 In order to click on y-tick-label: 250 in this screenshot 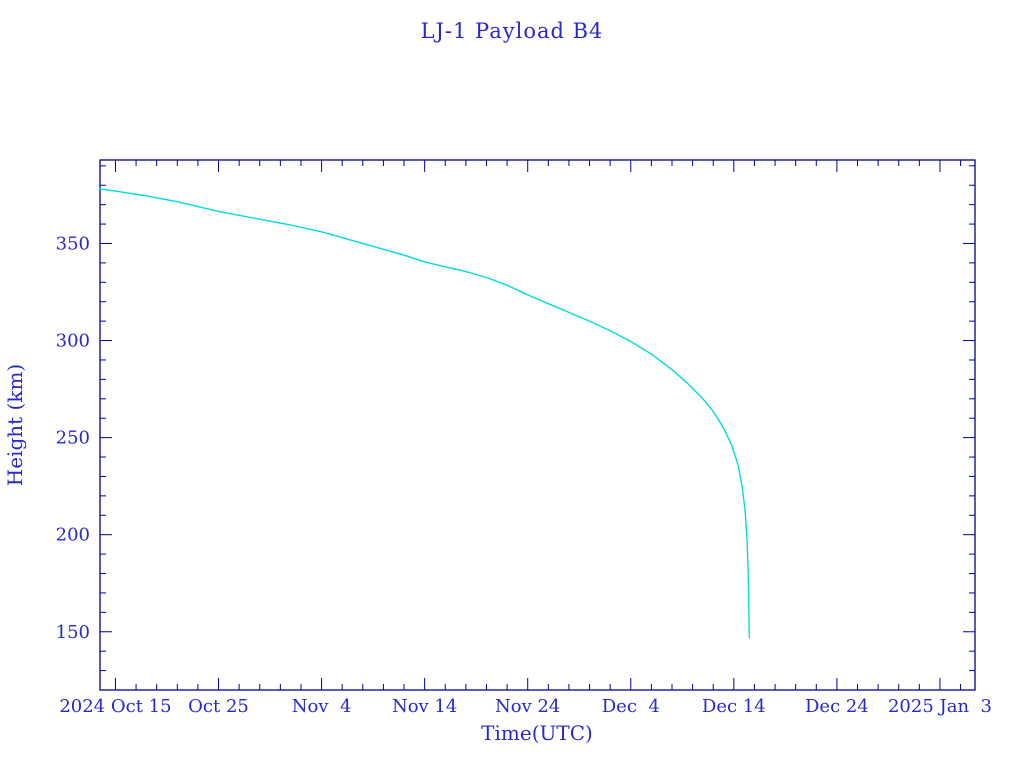, I will do `click(73, 438)`.